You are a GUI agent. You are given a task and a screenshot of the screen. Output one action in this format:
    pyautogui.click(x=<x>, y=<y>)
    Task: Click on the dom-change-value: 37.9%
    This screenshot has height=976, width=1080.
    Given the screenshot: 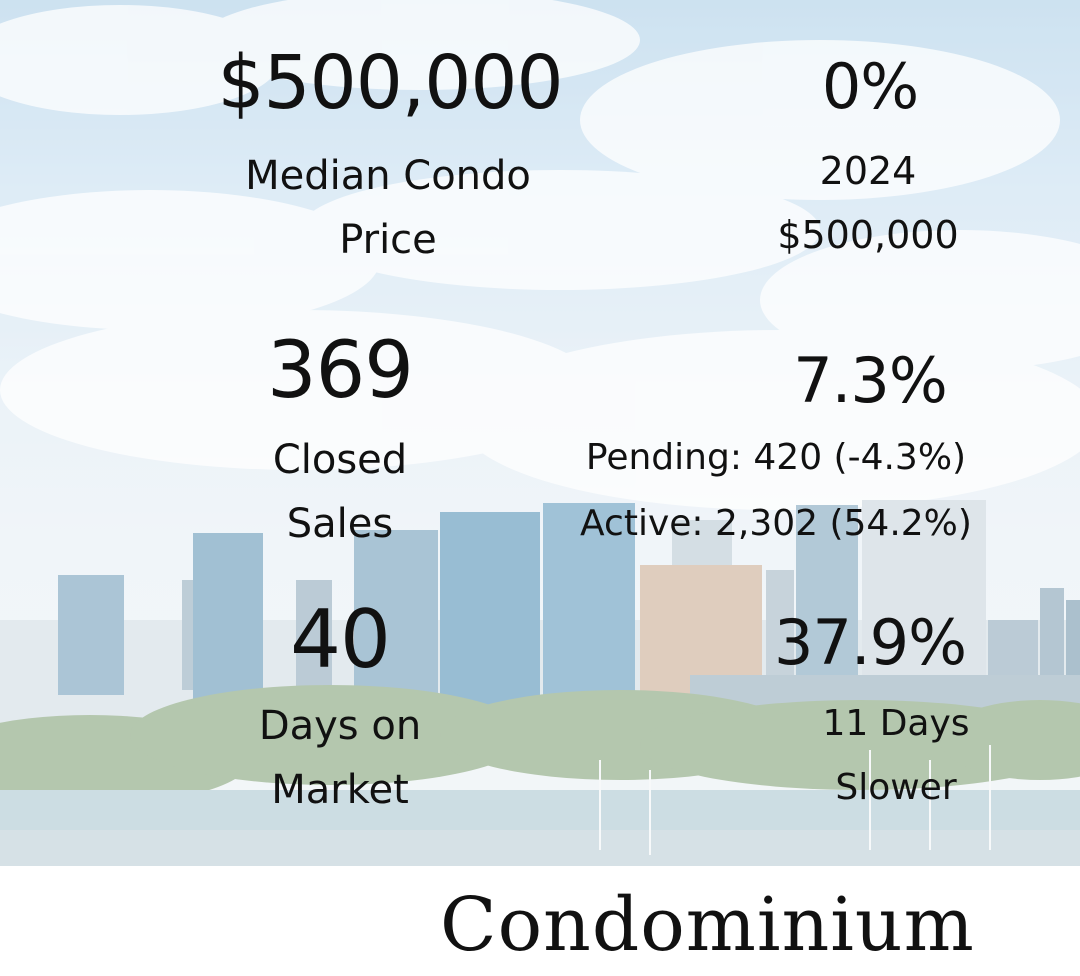 What is the action you would take?
    pyautogui.click(x=870, y=642)
    